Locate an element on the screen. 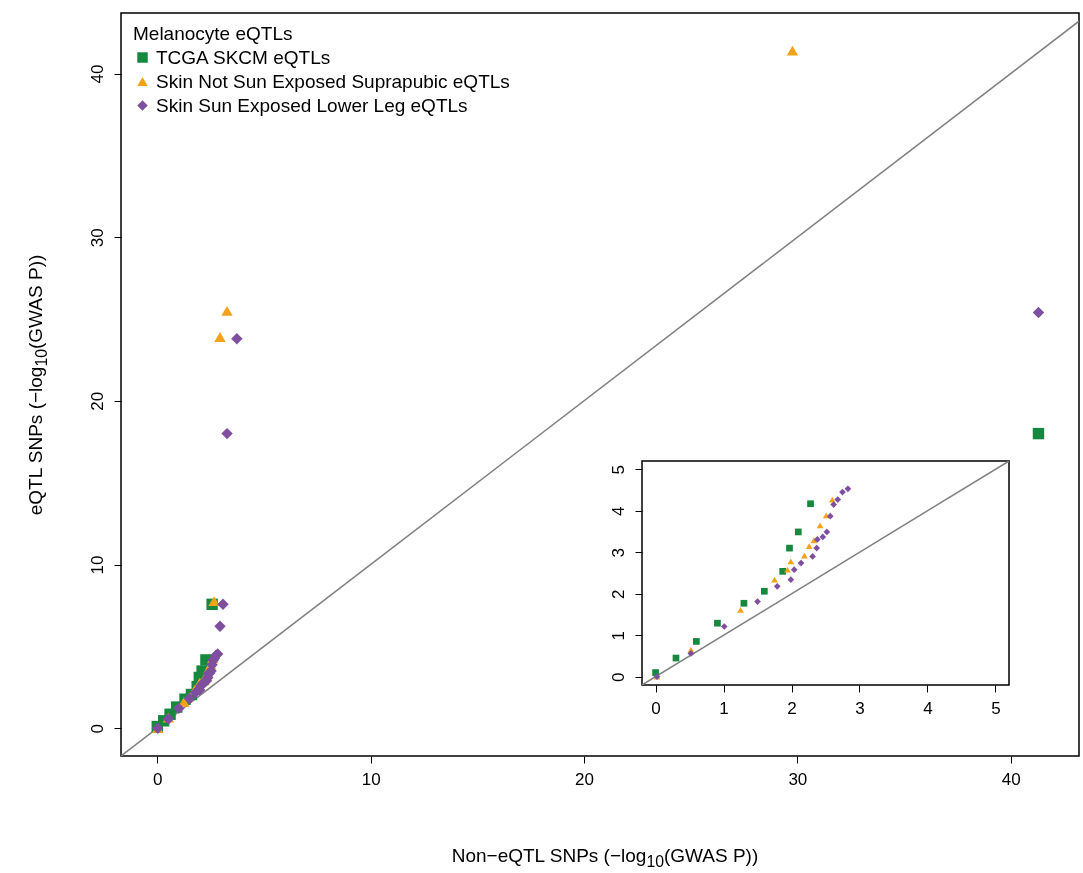 The height and width of the screenshot is (873, 1083). x-tick-label: 30 is located at coordinates (798, 779).